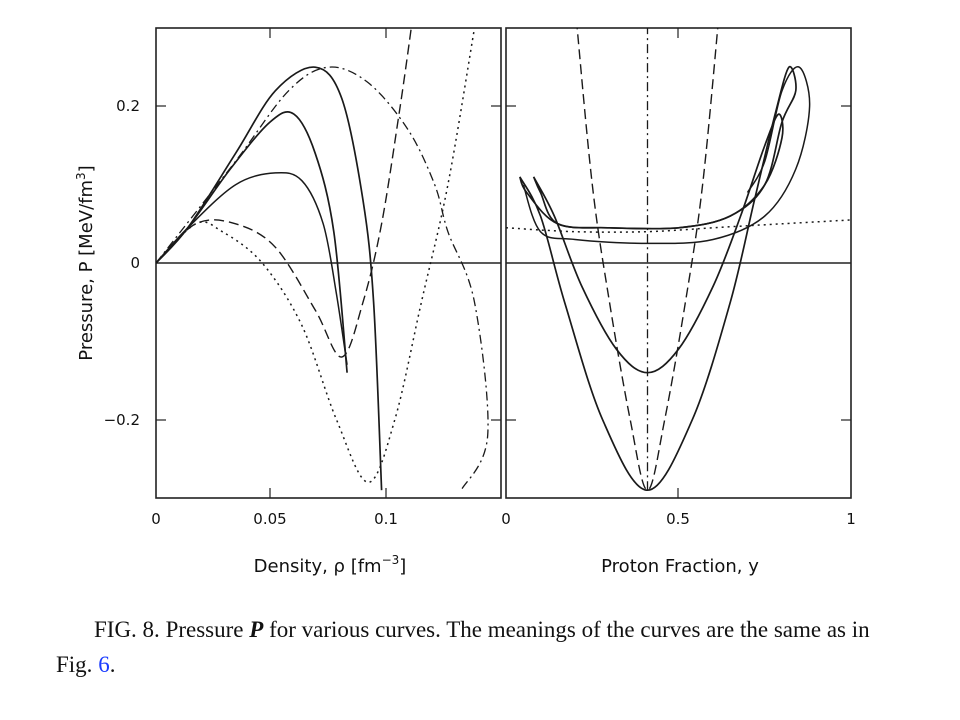  Describe the element at coordinates (112, 664) in the screenshot. I see `caption-end: .` at that location.